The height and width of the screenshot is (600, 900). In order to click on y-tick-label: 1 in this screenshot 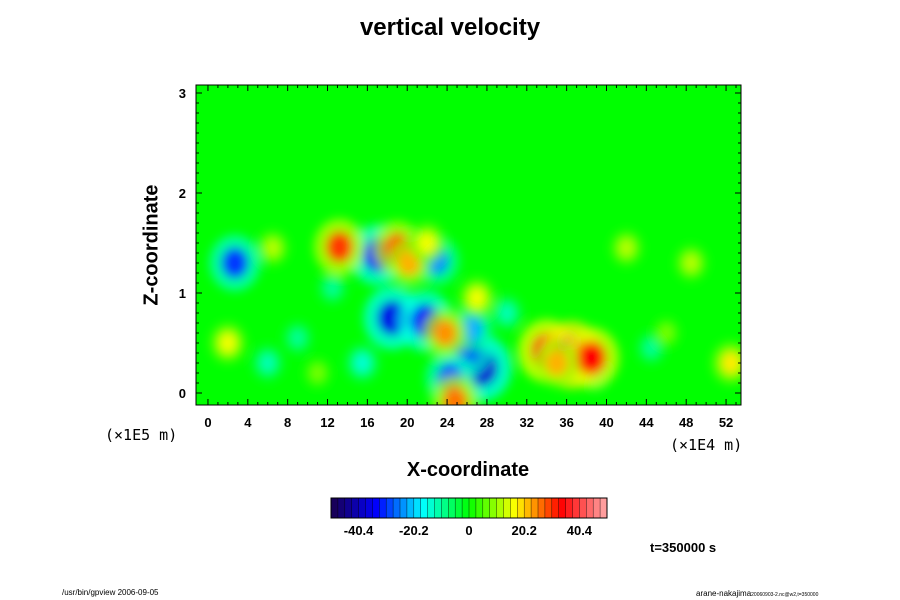, I will do `click(182, 293)`.